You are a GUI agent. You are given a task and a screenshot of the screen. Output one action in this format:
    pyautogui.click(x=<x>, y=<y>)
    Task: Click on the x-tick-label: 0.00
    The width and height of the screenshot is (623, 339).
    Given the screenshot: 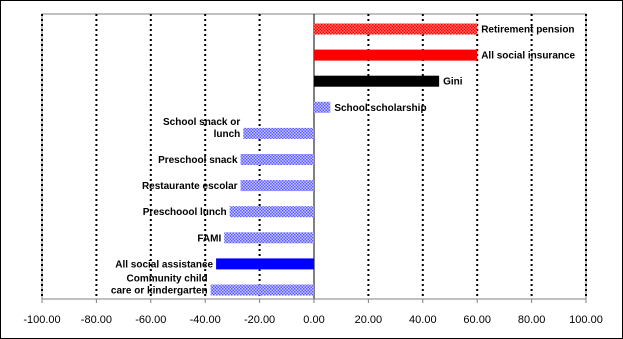 What is the action you would take?
    pyautogui.click(x=313, y=320)
    